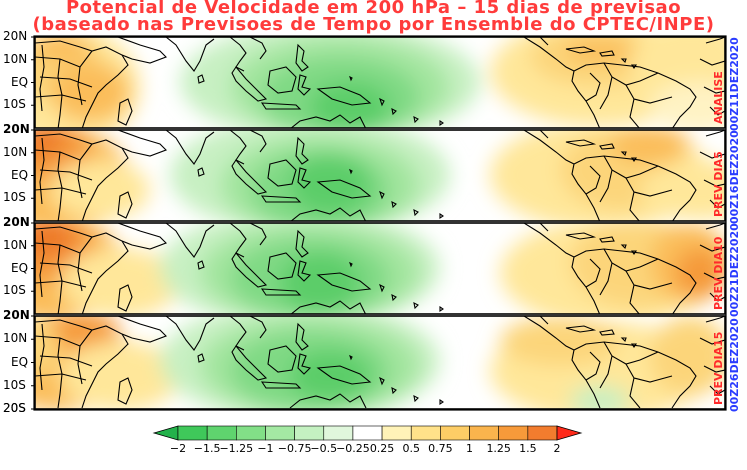  What do you see at coordinates (411, 448) in the screenshot?
I see `colorbar-tick-label: 0.5` at bounding box center [411, 448].